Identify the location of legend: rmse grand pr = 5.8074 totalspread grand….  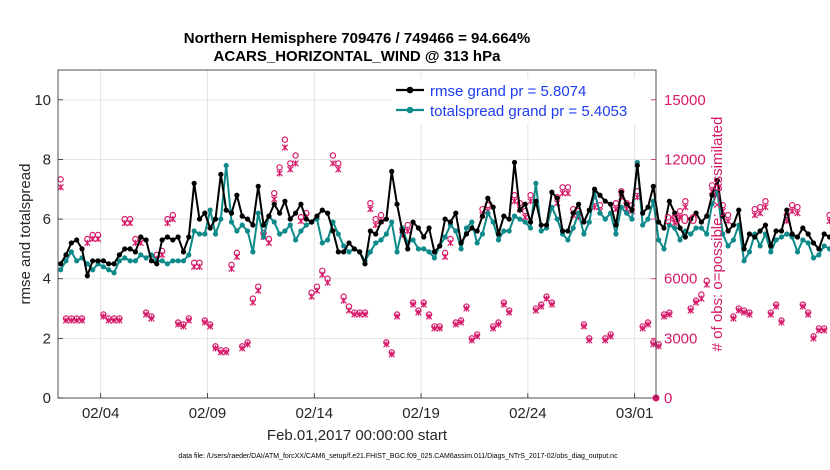
(521, 101).